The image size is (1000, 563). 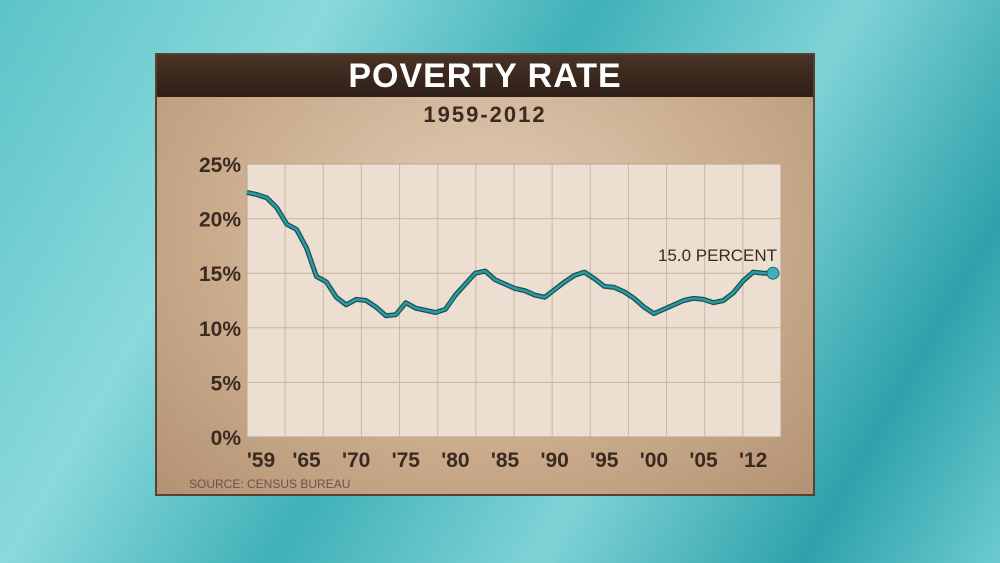 I want to click on x-tick-label: '59, so click(x=261, y=460).